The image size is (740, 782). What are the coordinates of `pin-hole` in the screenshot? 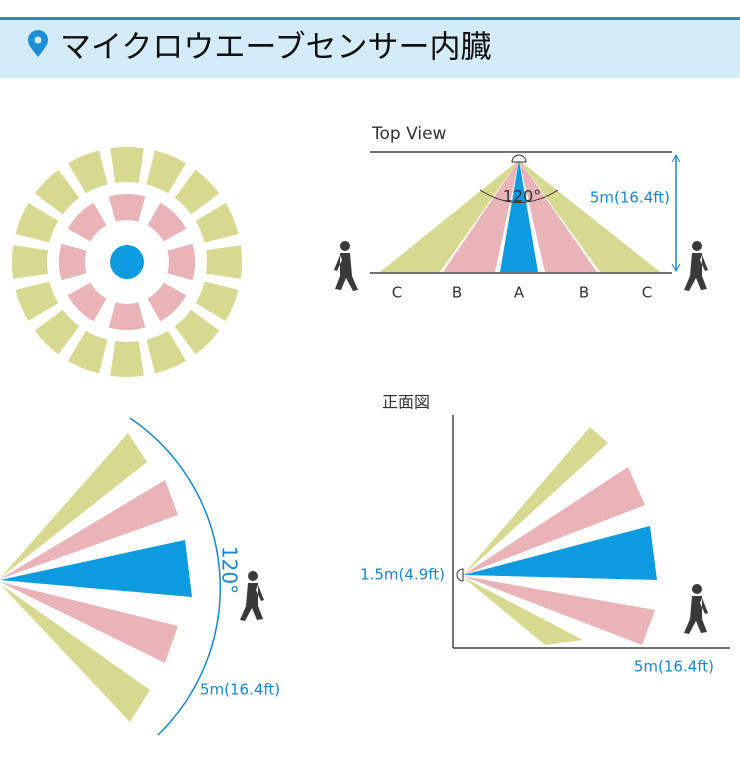 It's located at (38, 40).